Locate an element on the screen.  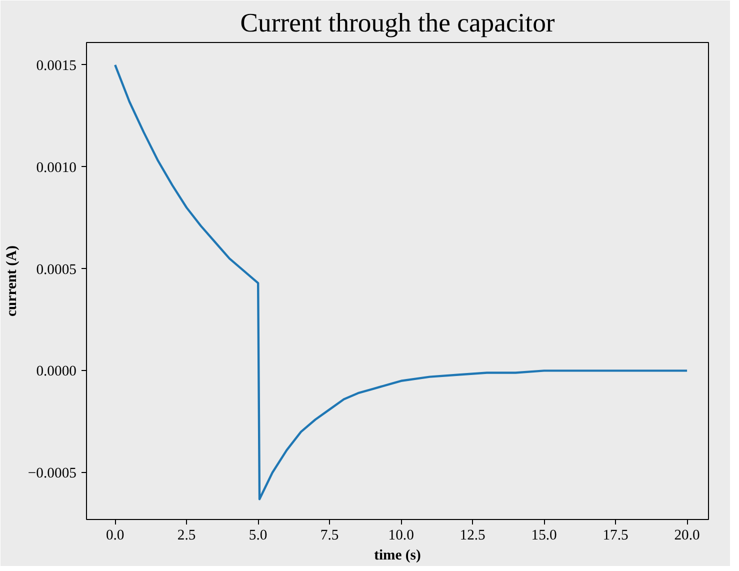
x-axis-title: time (s) is located at coordinates (398, 556).